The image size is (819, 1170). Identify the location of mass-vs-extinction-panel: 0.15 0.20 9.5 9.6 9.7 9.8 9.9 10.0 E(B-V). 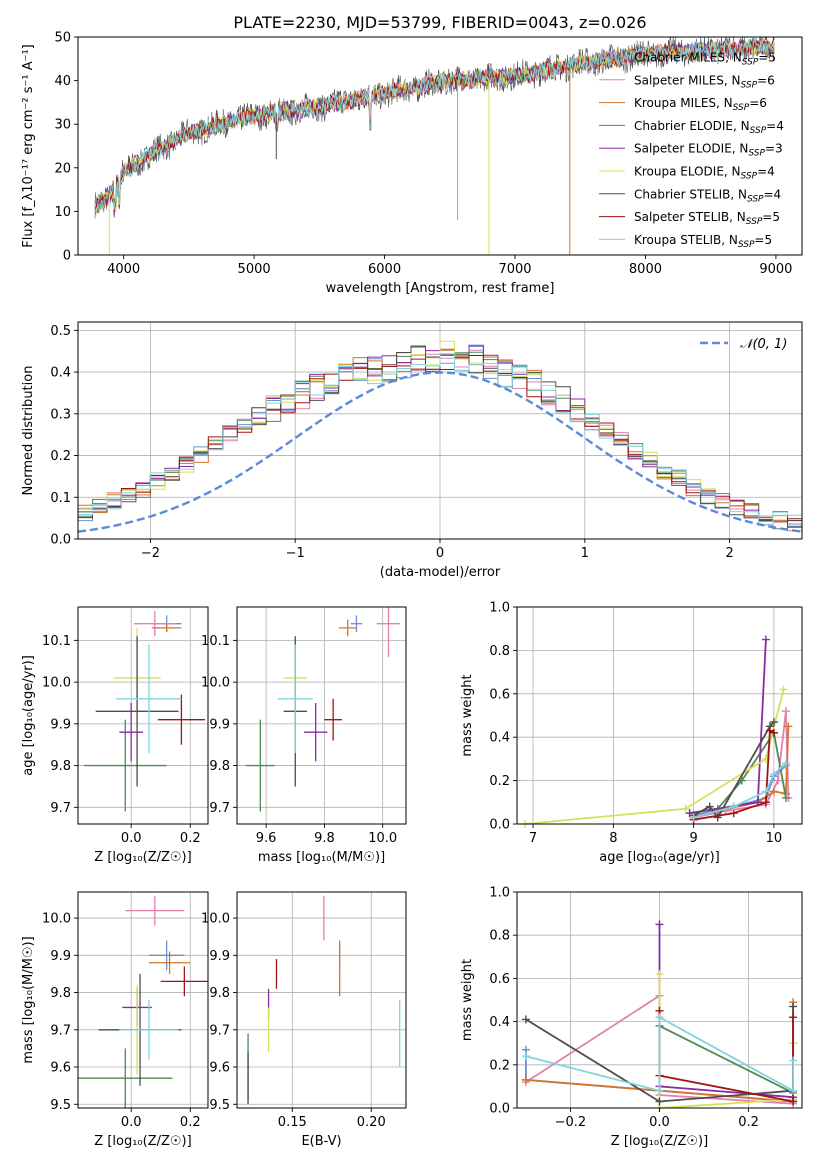
(304, 1020).